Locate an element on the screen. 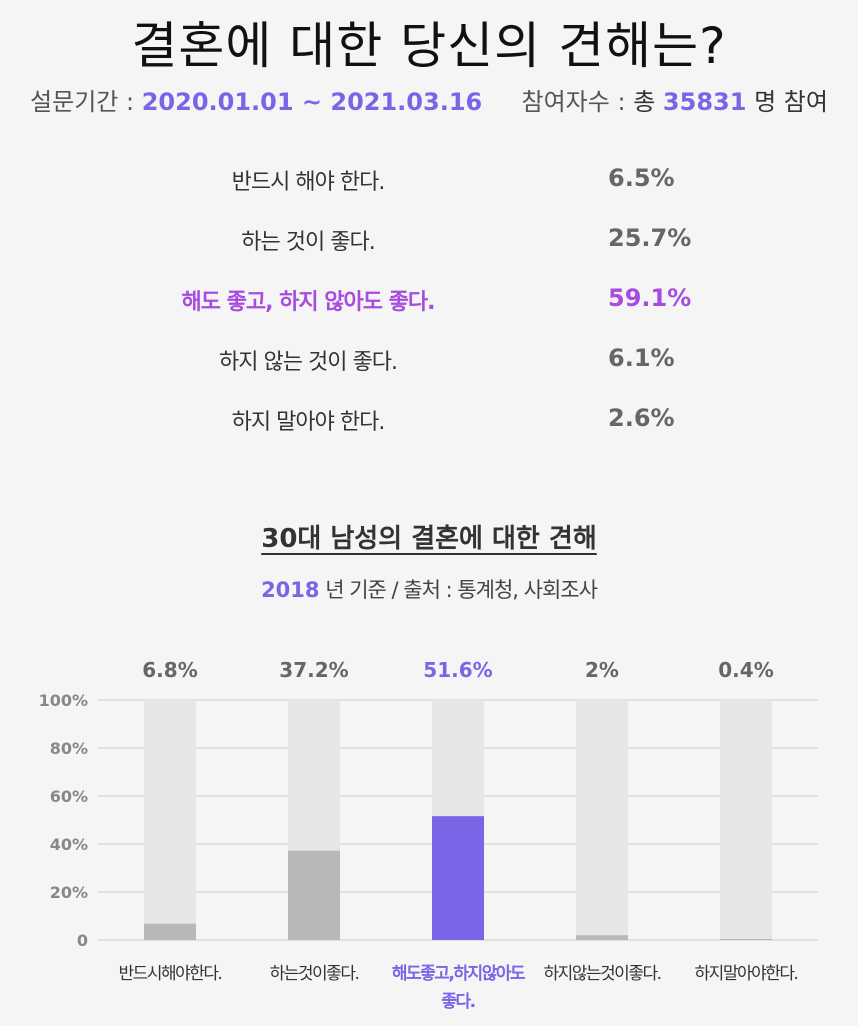 Image resolution: width=858 pixels, height=1026 pixels. y-tick-label: 20% is located at coordinates (69, 892).